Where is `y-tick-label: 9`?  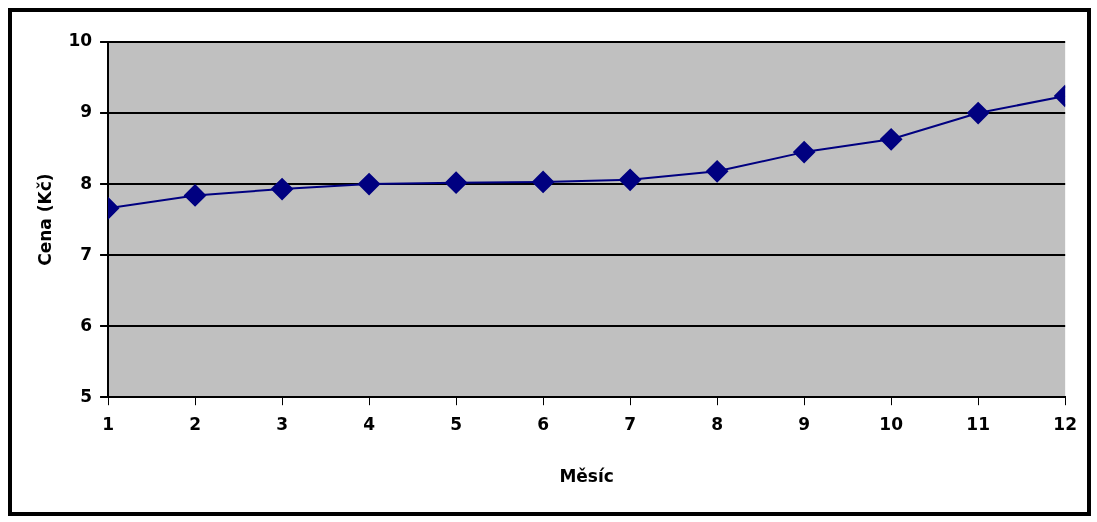 y-tick-label: 9 is located at coordinates (86, 111).